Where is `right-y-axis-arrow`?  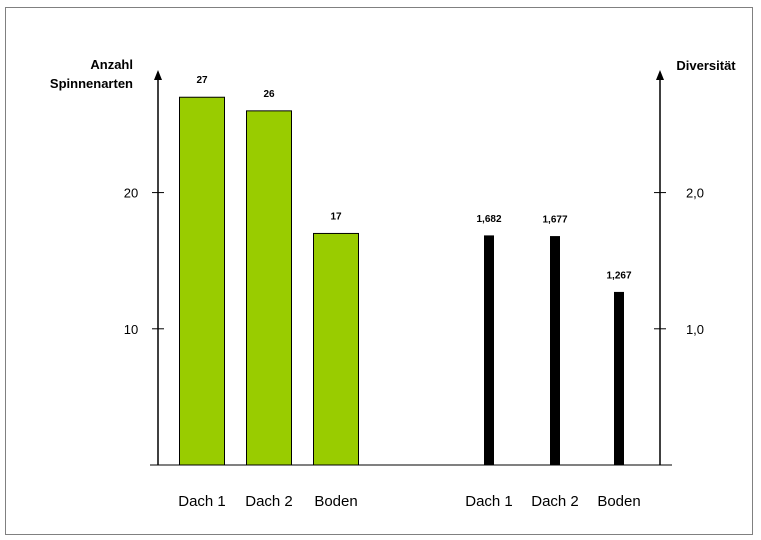
right-y-axis-arrow is located at coordinates (660, 75).